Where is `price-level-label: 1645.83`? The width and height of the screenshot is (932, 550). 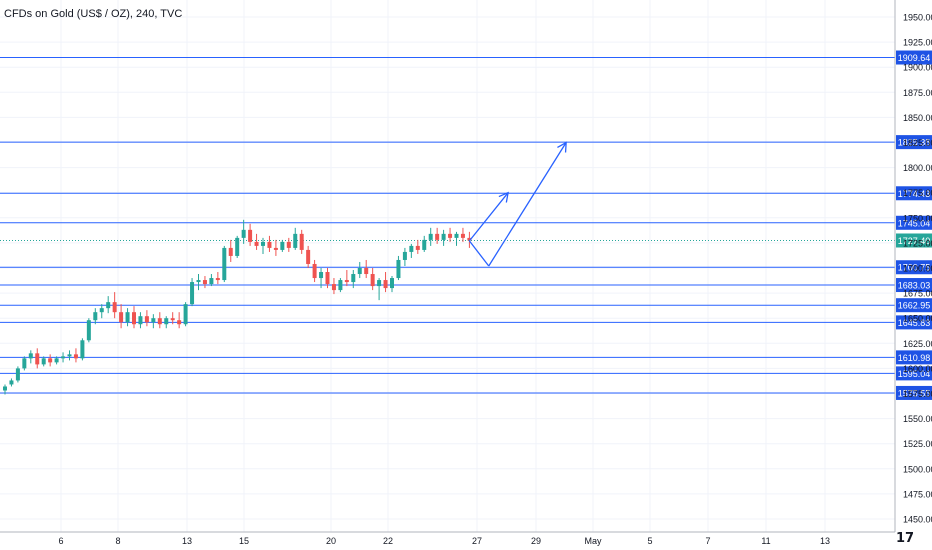 price-level-label: 1645.83 is located at coordinates (914, 323).